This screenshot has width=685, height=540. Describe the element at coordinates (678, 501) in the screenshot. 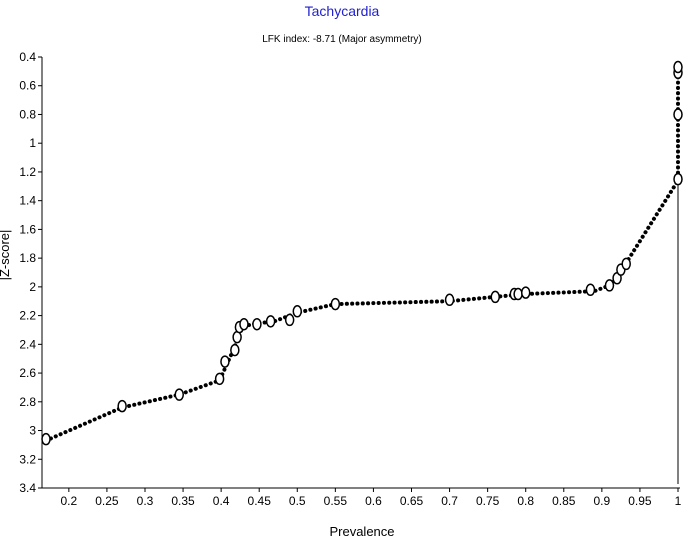

I see `x-tick-label: 1` at that location.